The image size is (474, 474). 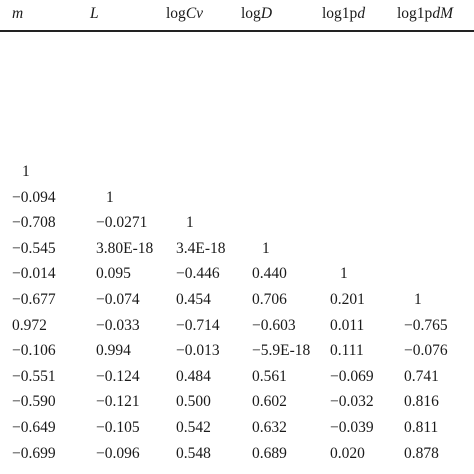 I want to click on table-cell: −0.708, so click(x=34, y=223).